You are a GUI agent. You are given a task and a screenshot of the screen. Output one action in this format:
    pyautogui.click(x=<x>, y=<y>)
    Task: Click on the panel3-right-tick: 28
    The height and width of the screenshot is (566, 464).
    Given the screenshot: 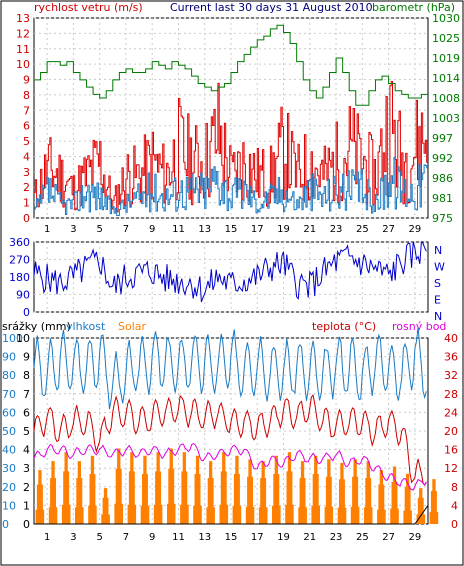 What is the action you would take?
    pyautogui.click(x=451, y=394)
    